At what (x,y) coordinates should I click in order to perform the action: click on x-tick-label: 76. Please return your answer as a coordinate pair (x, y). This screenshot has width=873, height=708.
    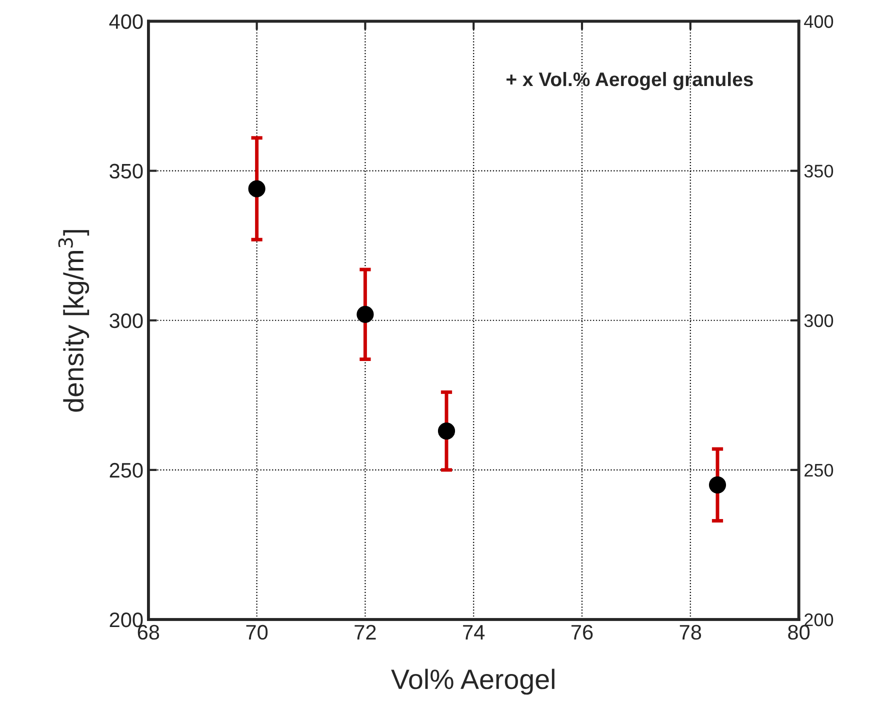
    Looking at the image, I should click on (582, 632).